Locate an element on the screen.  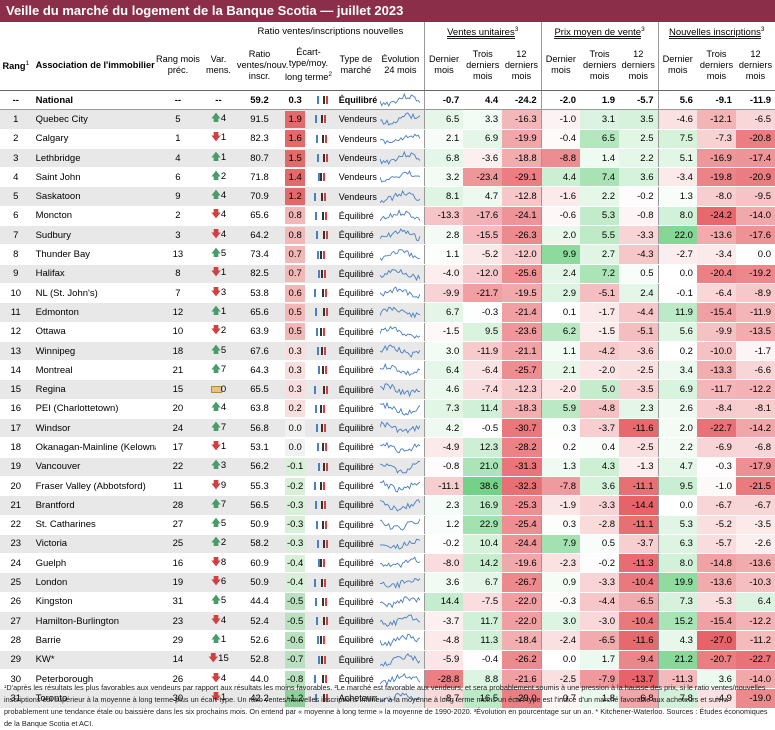
listings-cell: 4.3 is located at coordinates (677, 640).